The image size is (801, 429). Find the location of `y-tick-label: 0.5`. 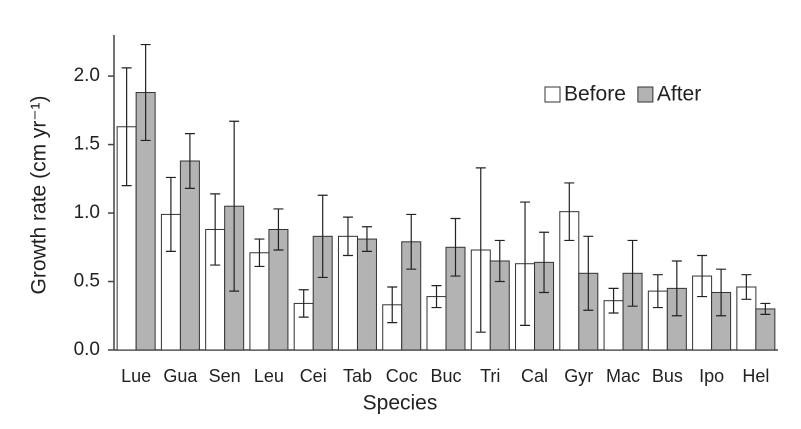

y-tick-label: 0.5 is located at coordinates (87, 281).